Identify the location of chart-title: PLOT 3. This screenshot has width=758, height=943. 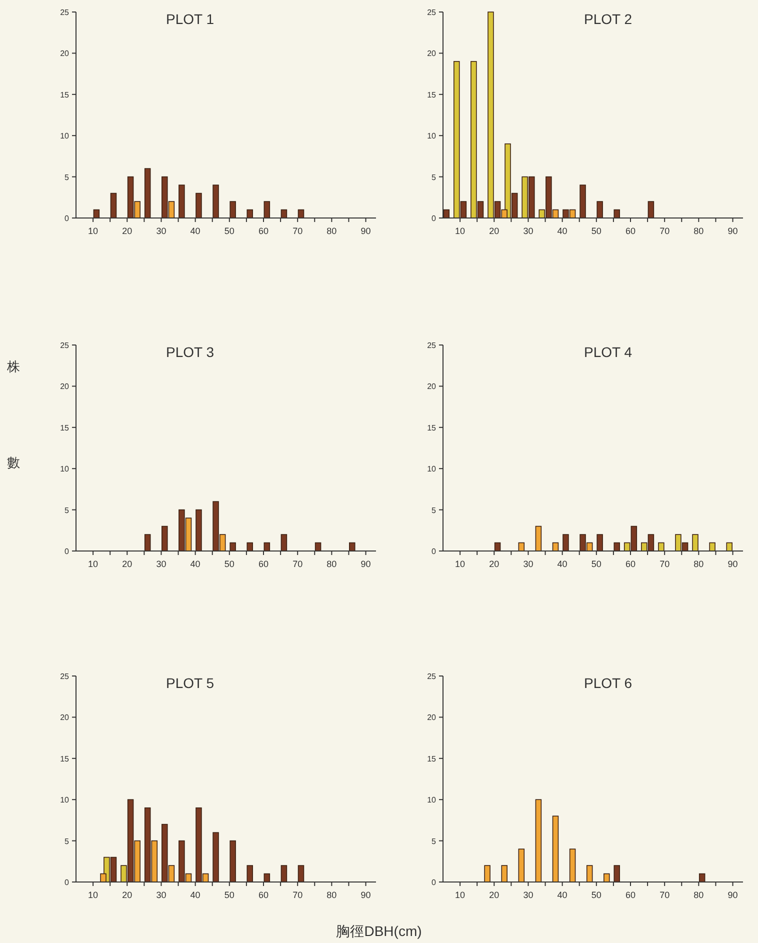
(190, 352).